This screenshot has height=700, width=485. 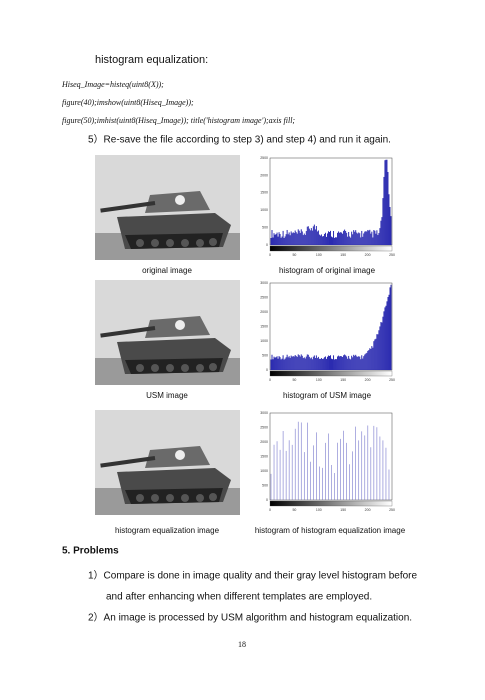 I want to click on page-number: 18, so click(x=242, y=644).